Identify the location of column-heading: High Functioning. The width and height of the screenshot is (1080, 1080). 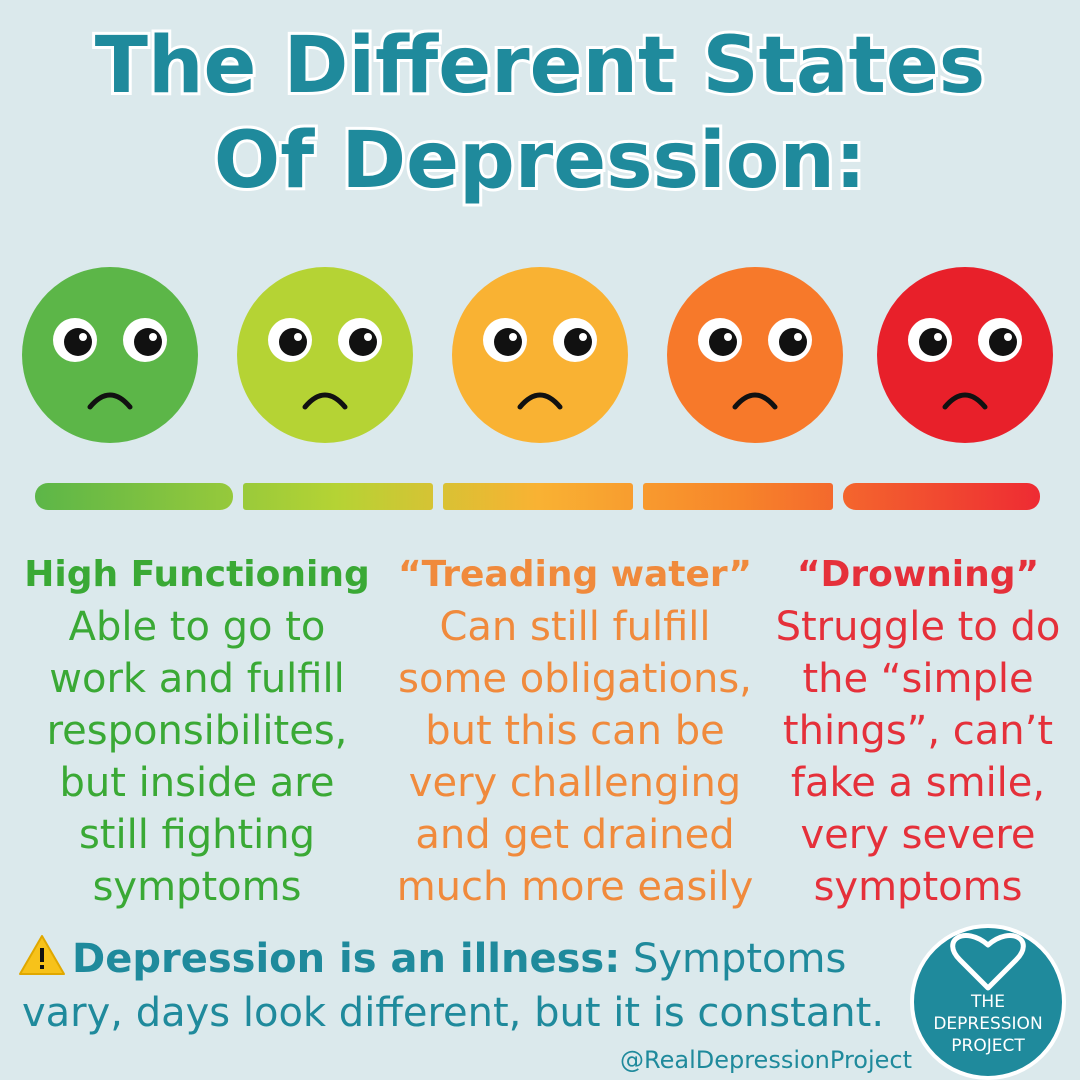
(196, 574).